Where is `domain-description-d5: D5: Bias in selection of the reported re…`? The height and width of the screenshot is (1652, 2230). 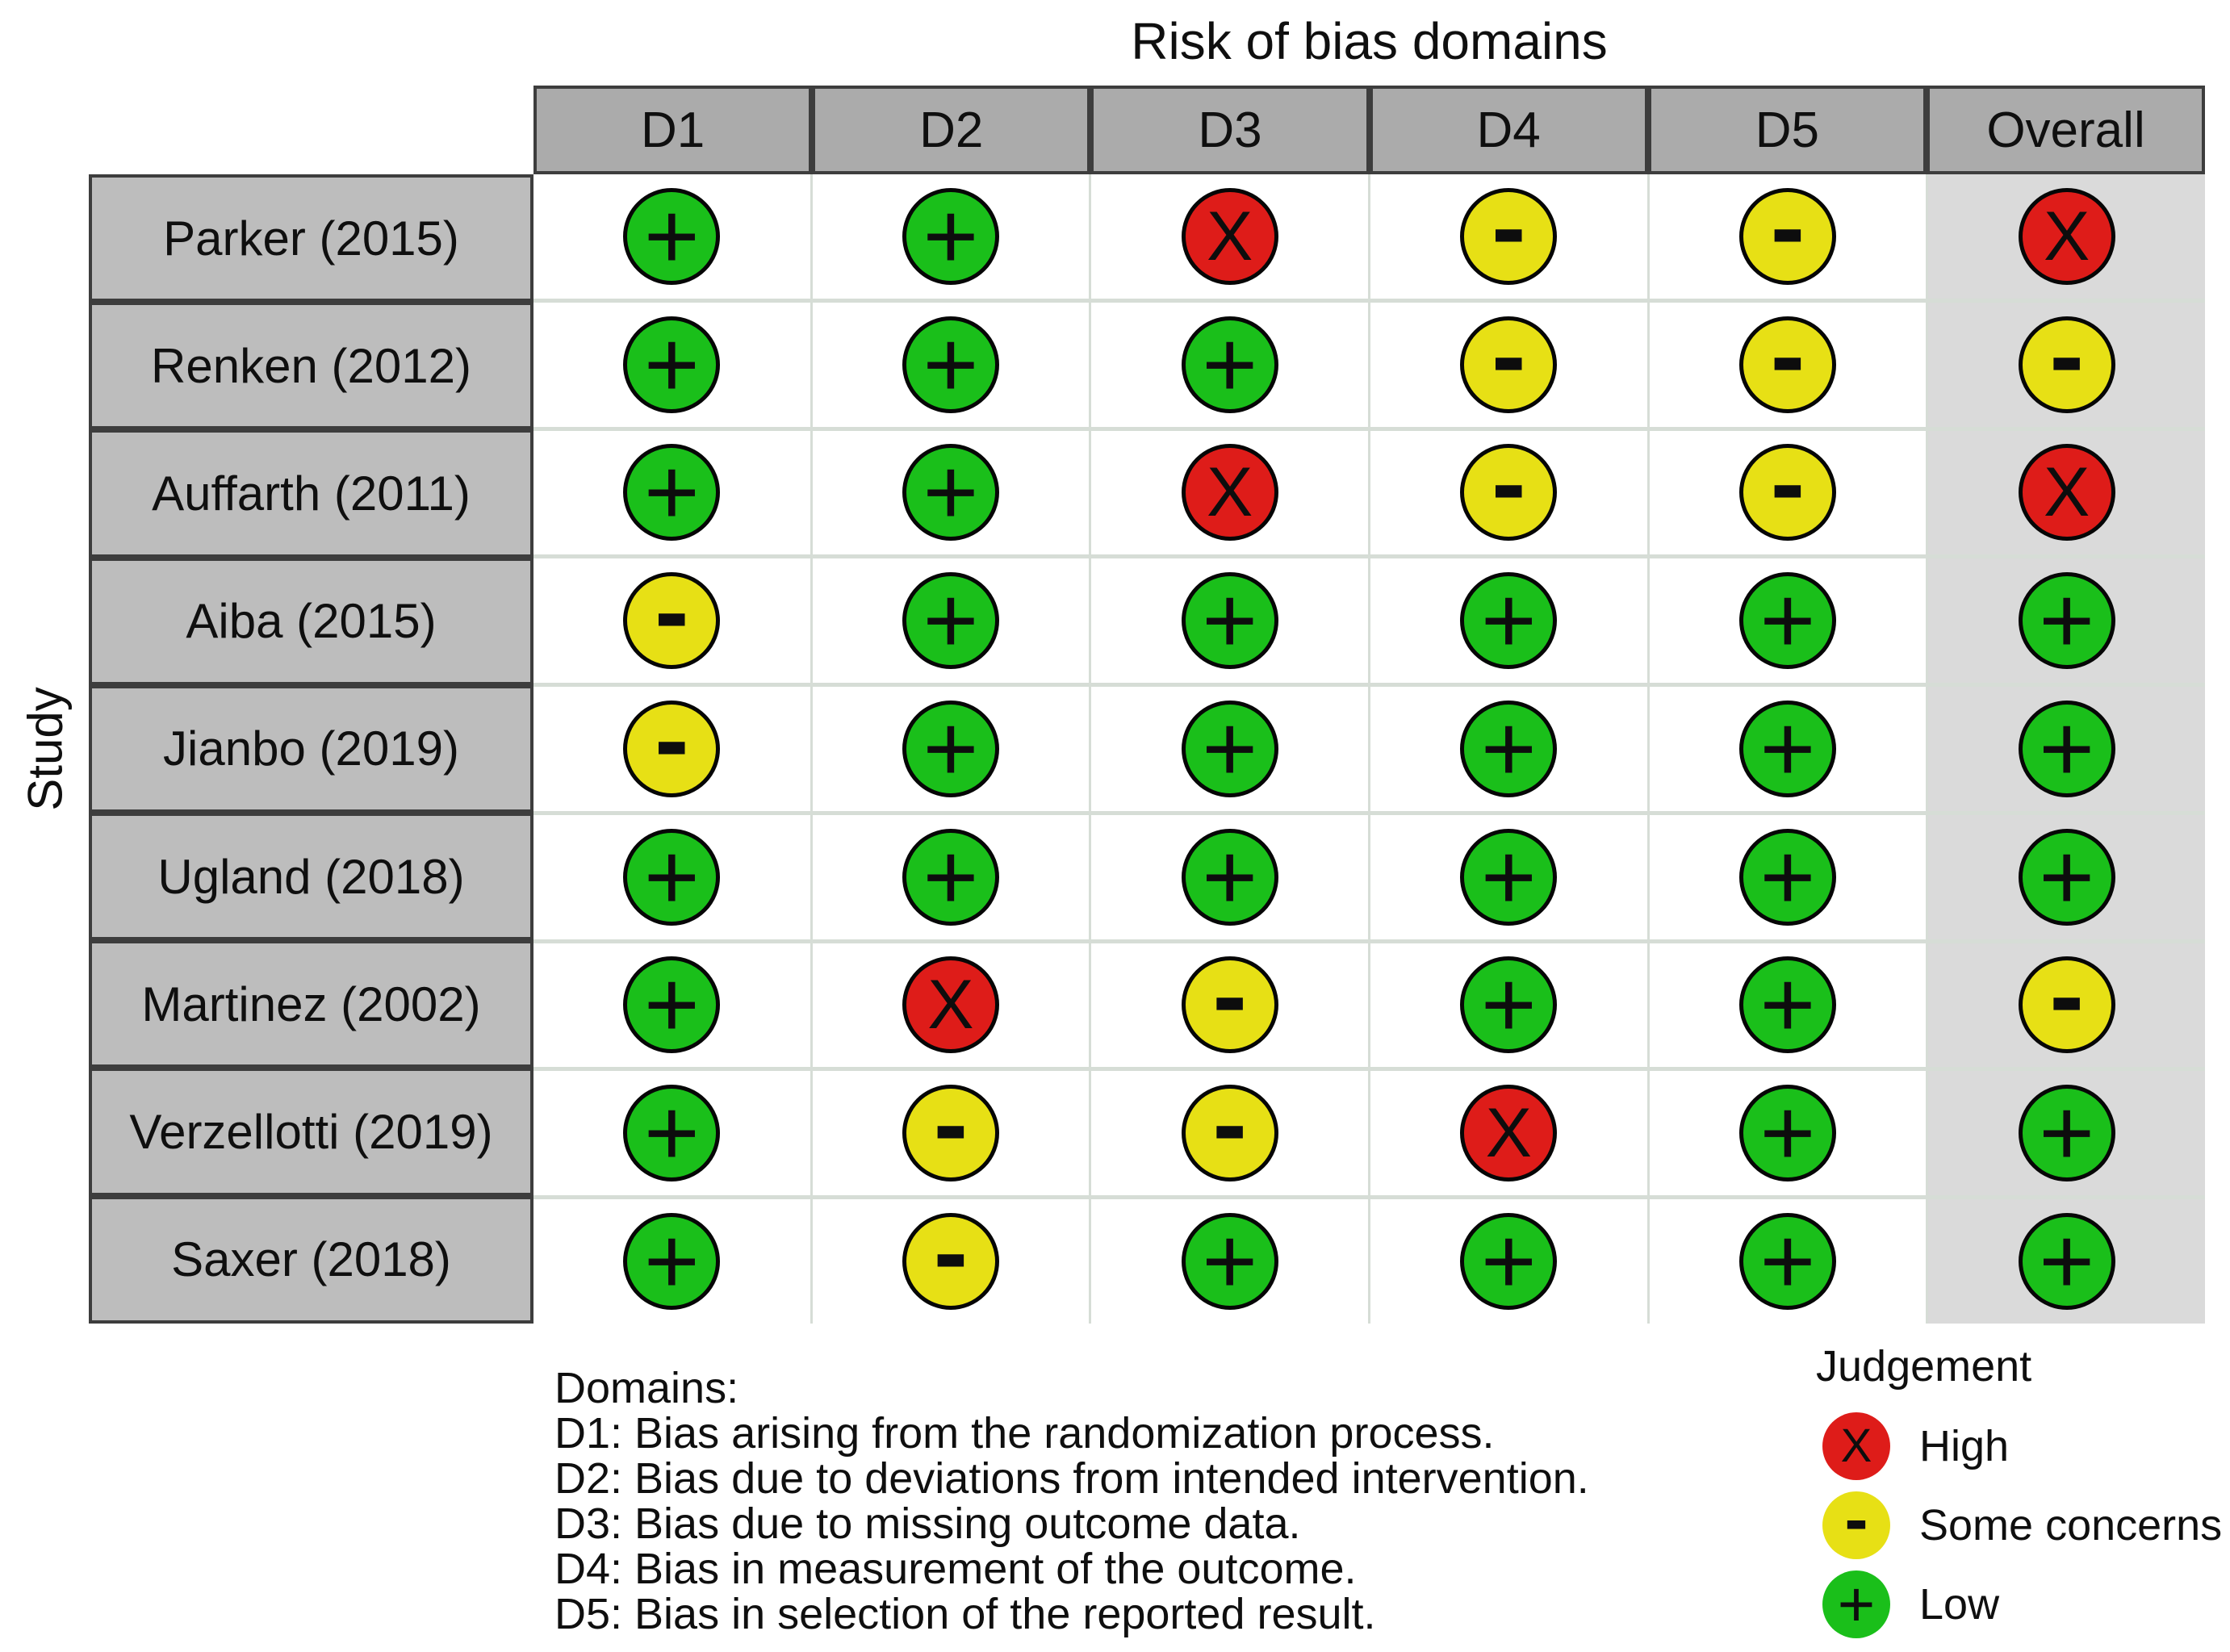 domain-description-d5: D5: Bias in selection of the reported re… is located at coordinates (965, 1614).